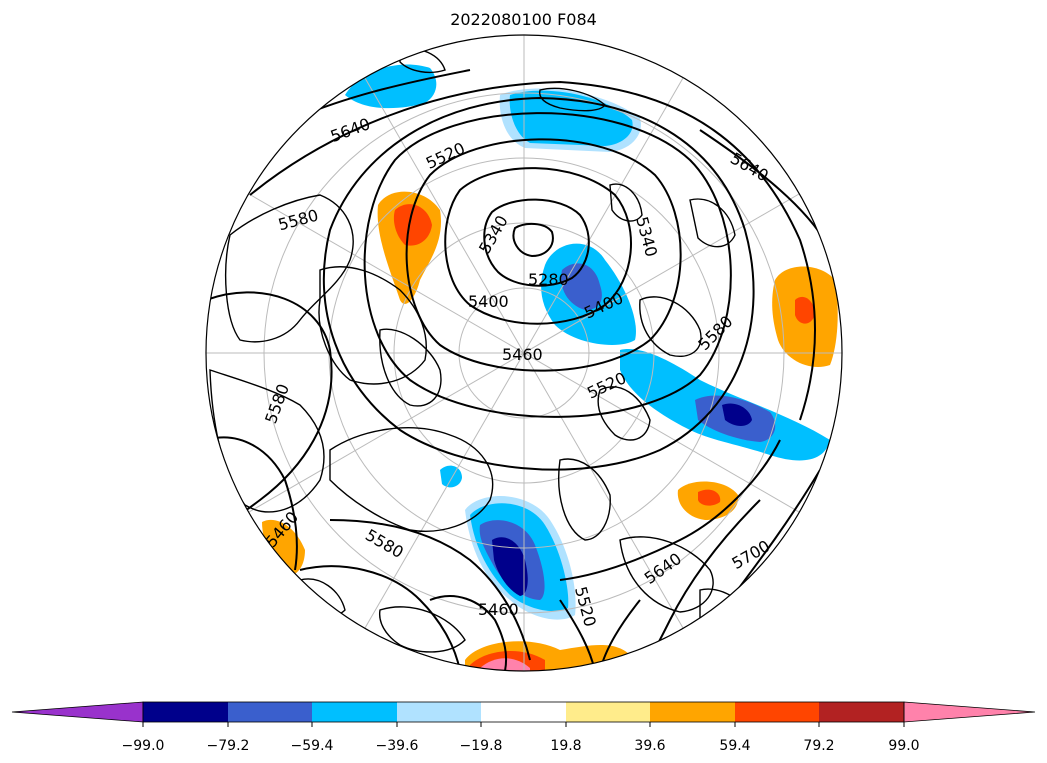  What do you see at coordinates (969, 712) in the screenshot?
I see `colorbar-extend-max` at bounding box center [969, 712].